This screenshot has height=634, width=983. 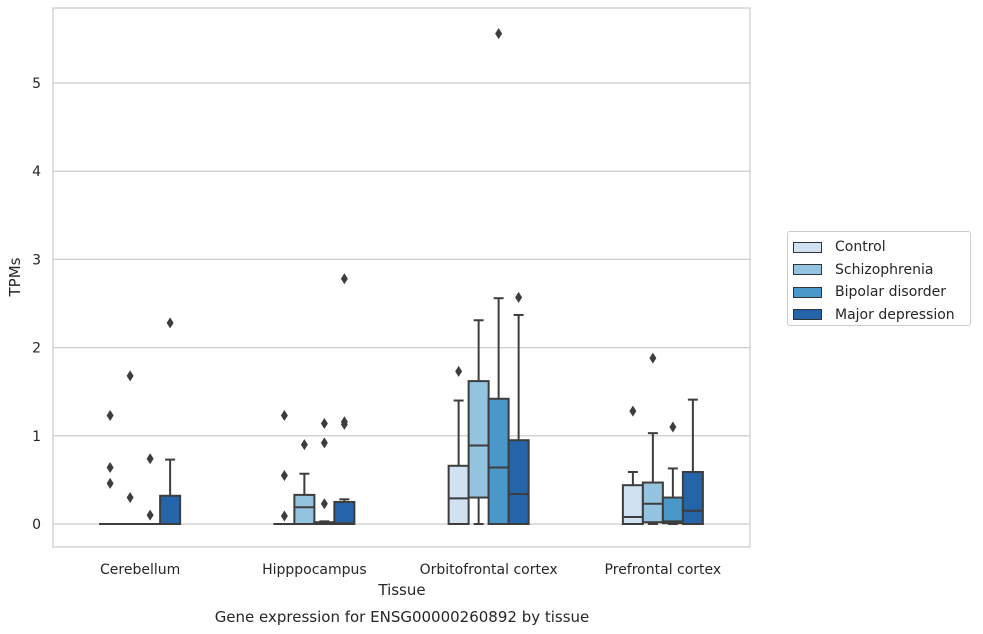 I want to click on box-body-control-orbitofrontal-cortex, so click(x=458, y=494).